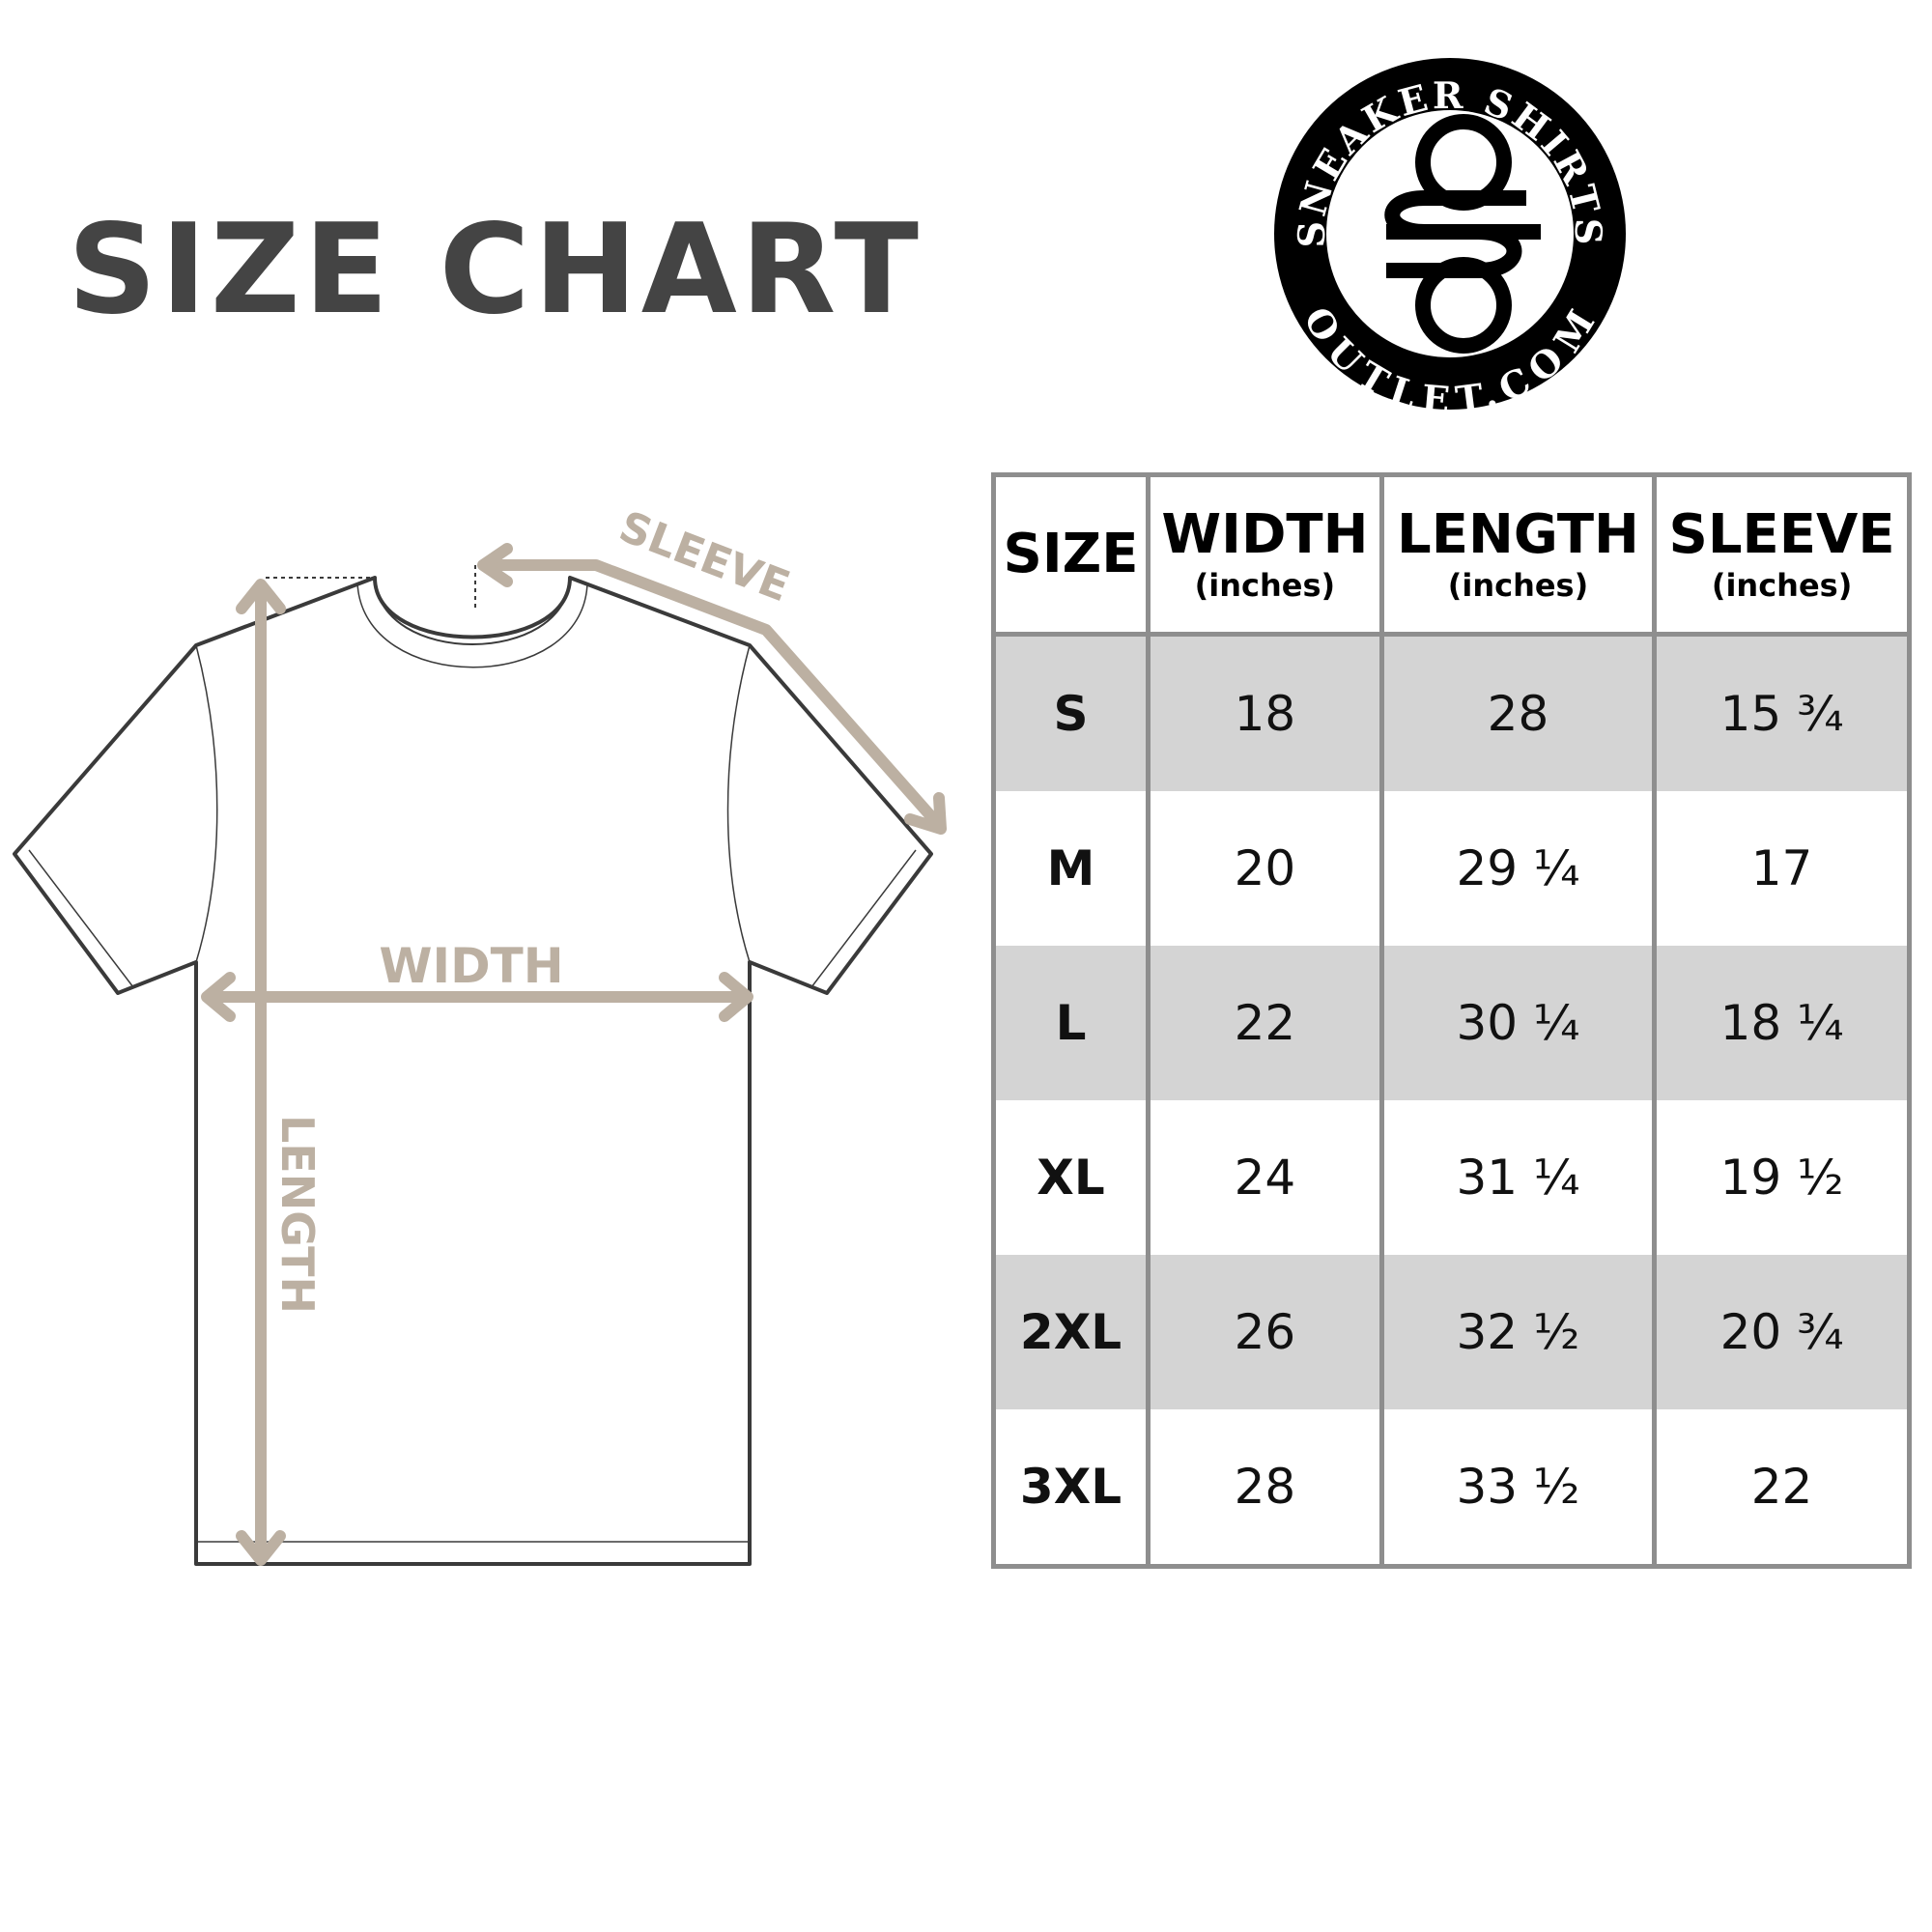 The width and height of the screenshot is (1932, 1932). I want to click on sleeve-cell: 17, so click(1782, 868).